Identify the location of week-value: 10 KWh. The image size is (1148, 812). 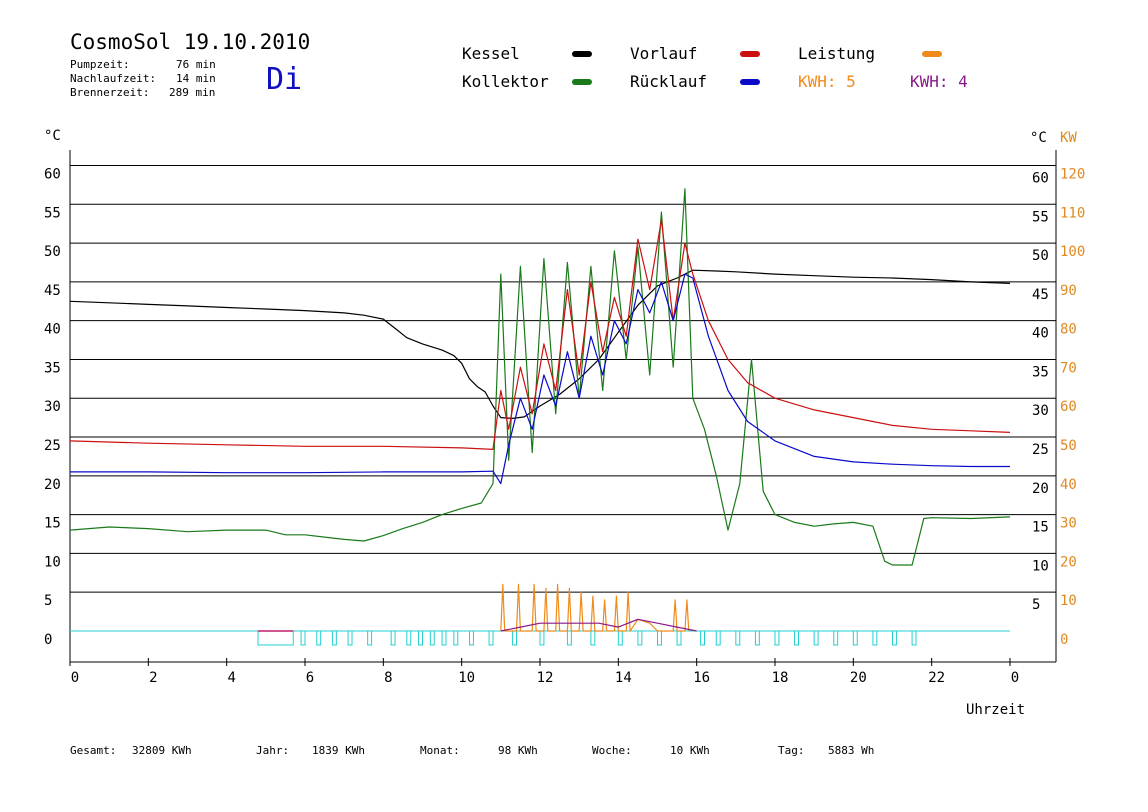
(690, 750).